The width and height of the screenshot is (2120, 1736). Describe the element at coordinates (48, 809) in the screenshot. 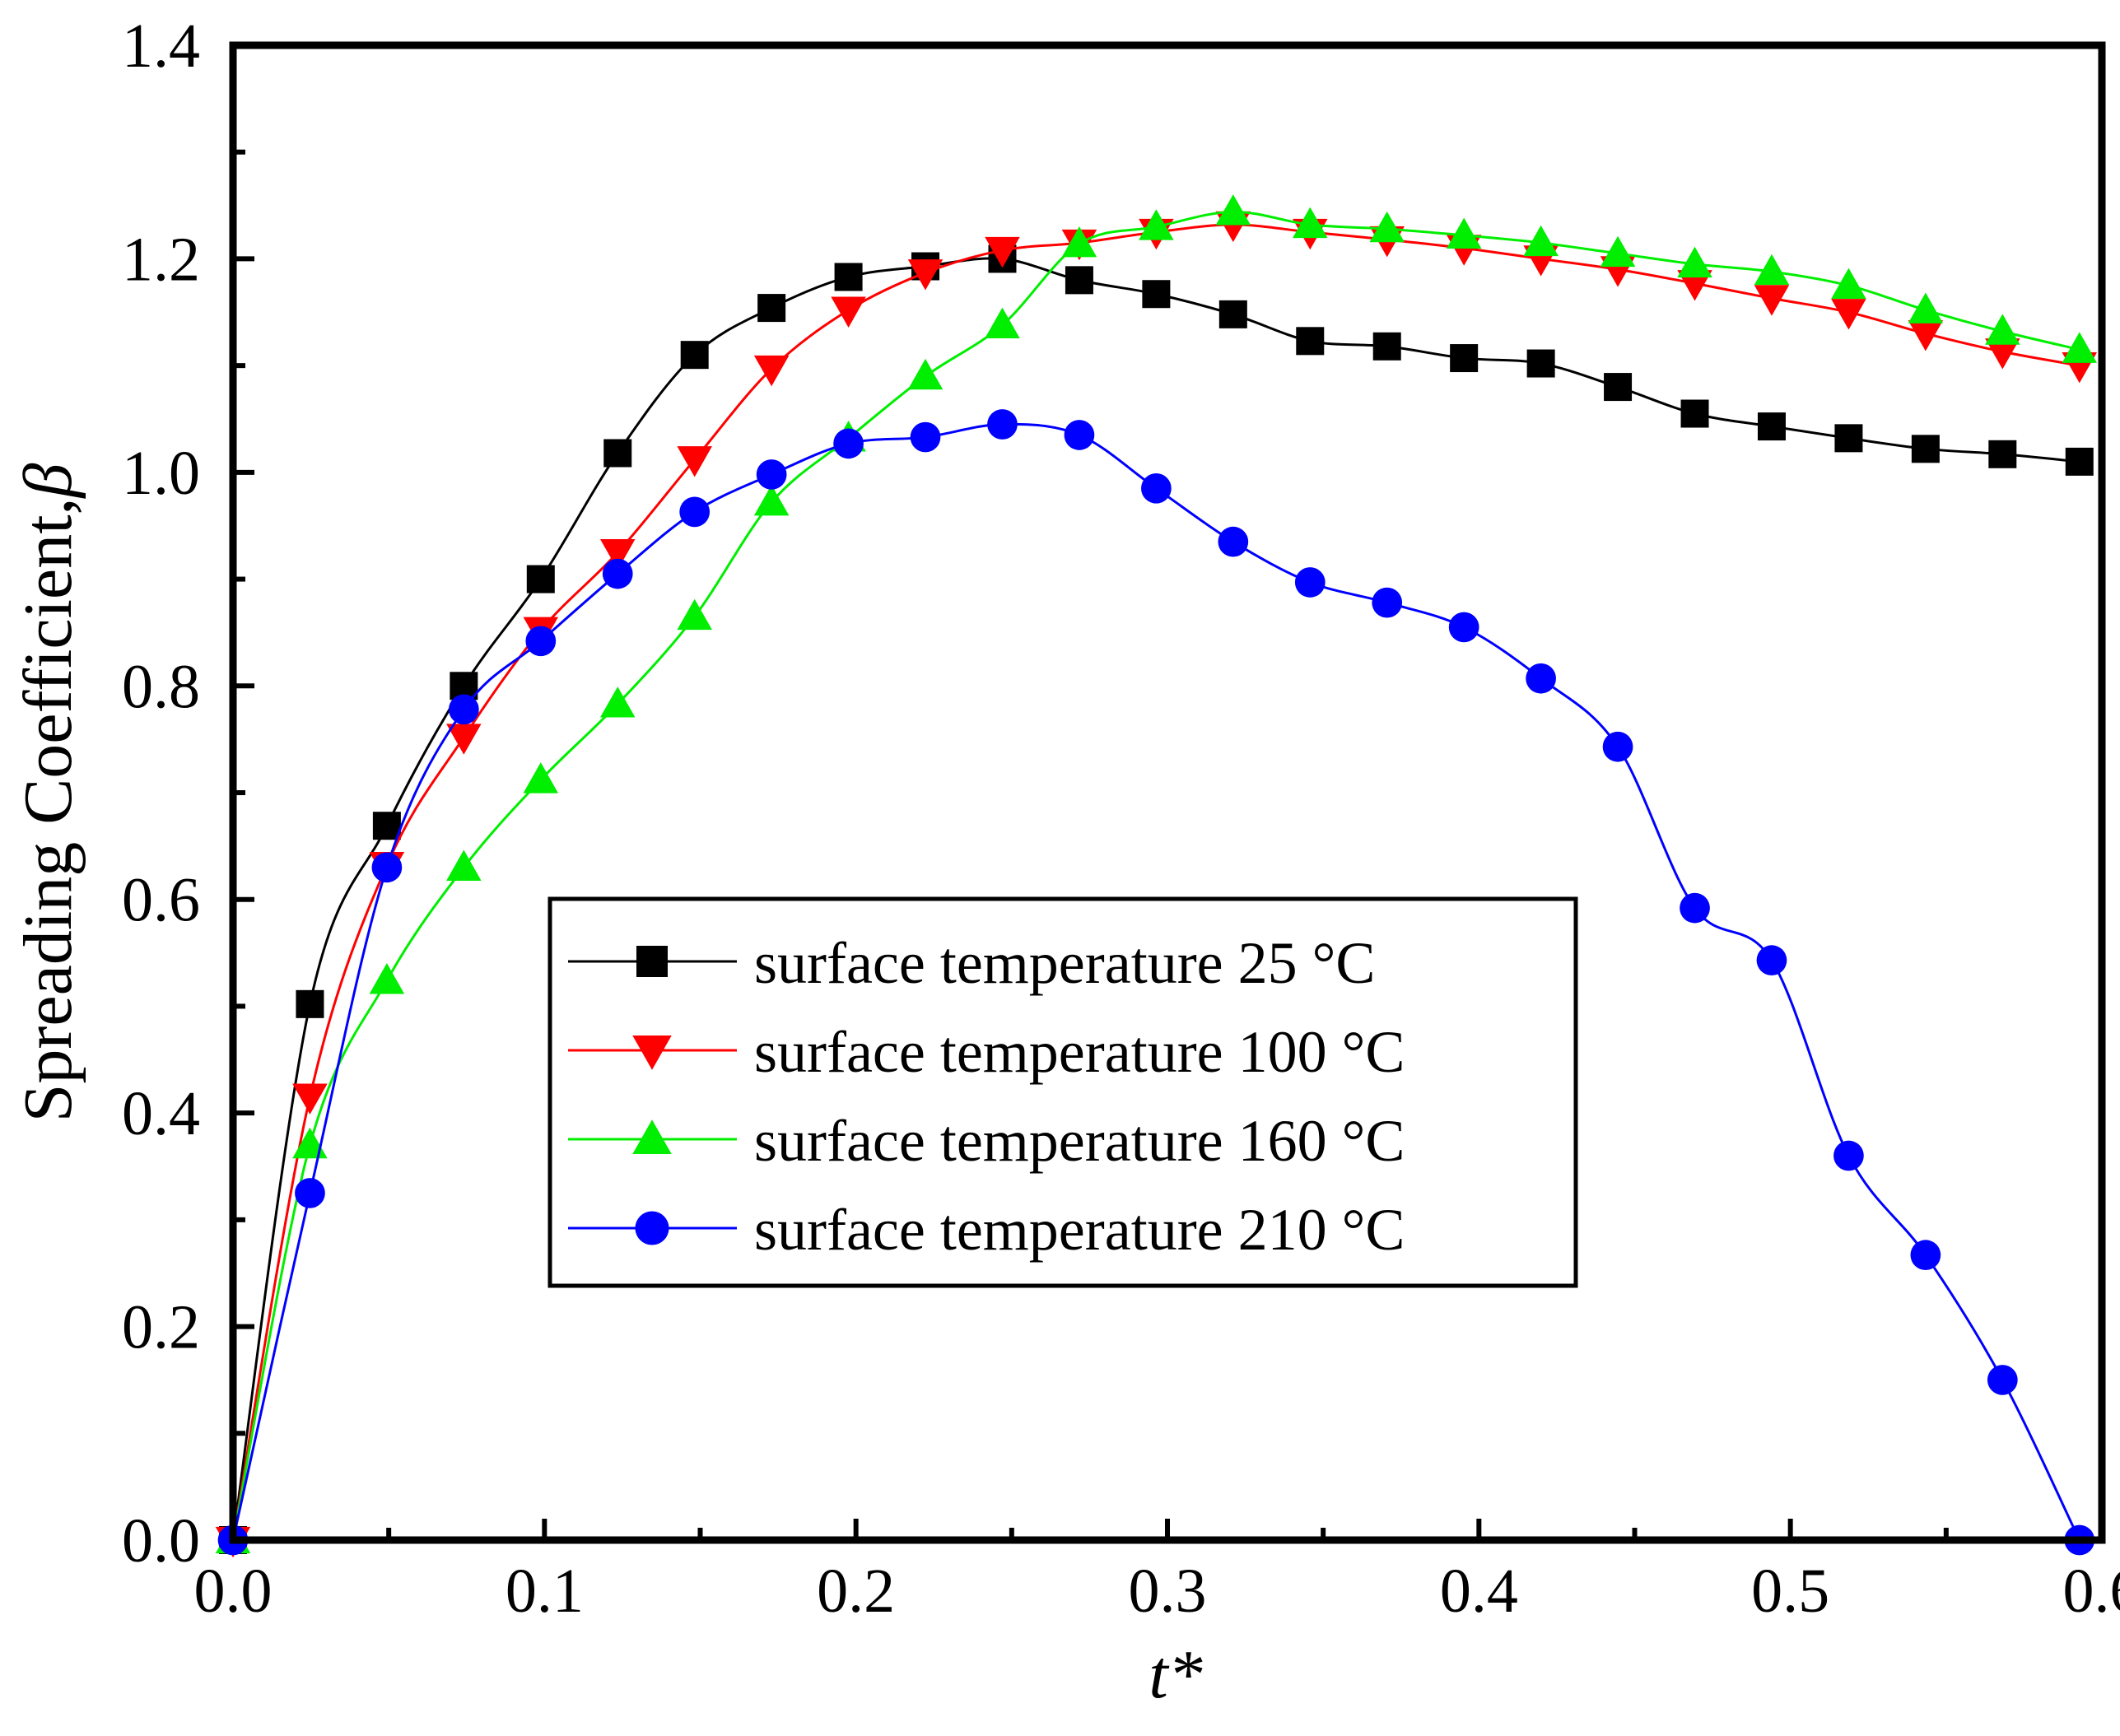

I see `y-axis-title-main: Spreading Coefficient,` at that location.